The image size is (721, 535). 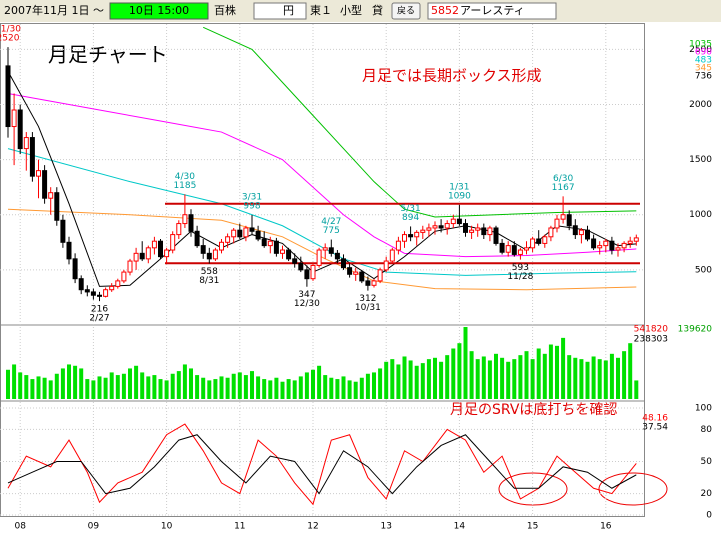 What do you see at coordinates (709, 516) in the screenshot?
I see `y-tick-label: 0` at bounding box center [709, 516].